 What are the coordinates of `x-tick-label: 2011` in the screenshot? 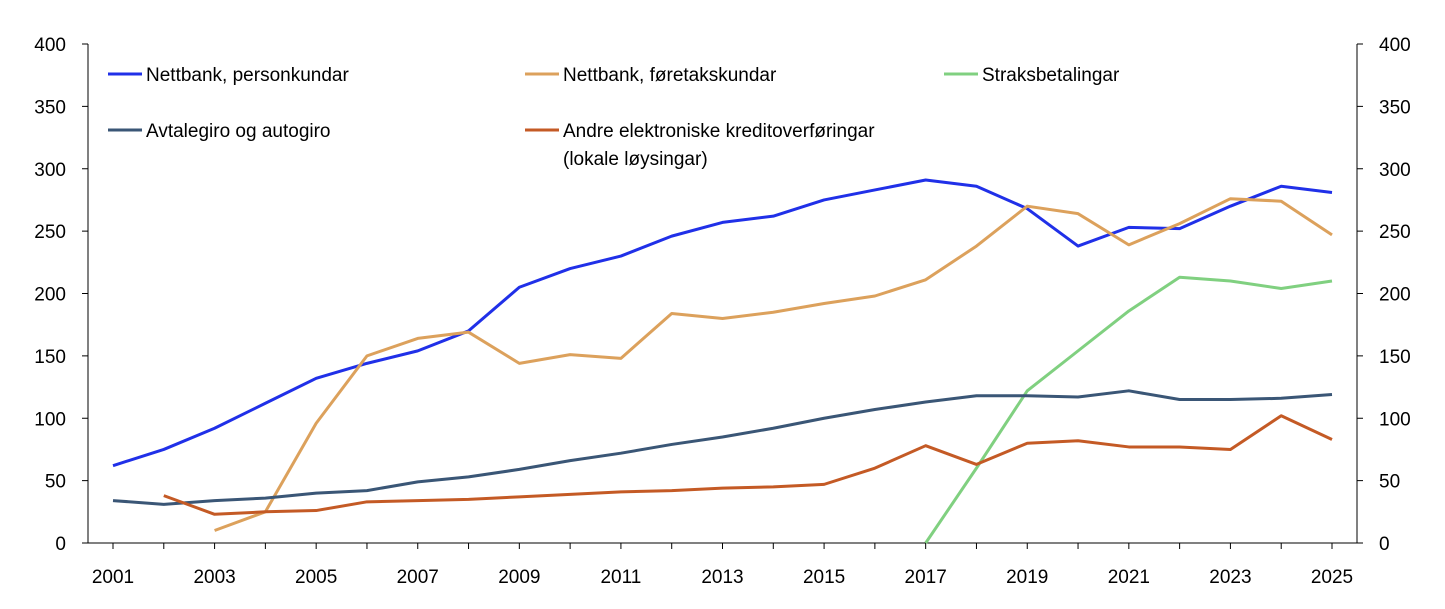 It's located at (620, 577).